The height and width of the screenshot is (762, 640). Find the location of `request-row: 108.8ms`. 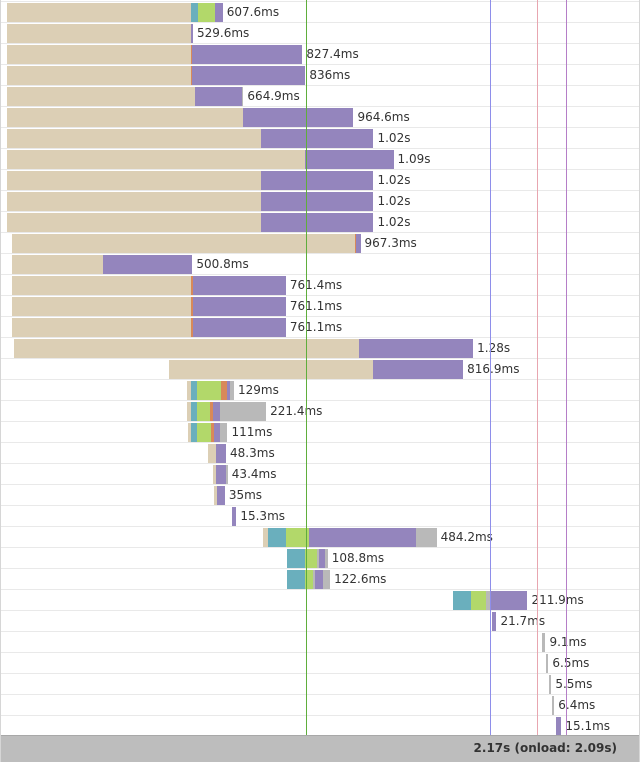

request-row: 108.8ms is located at coordinates (320, 557).